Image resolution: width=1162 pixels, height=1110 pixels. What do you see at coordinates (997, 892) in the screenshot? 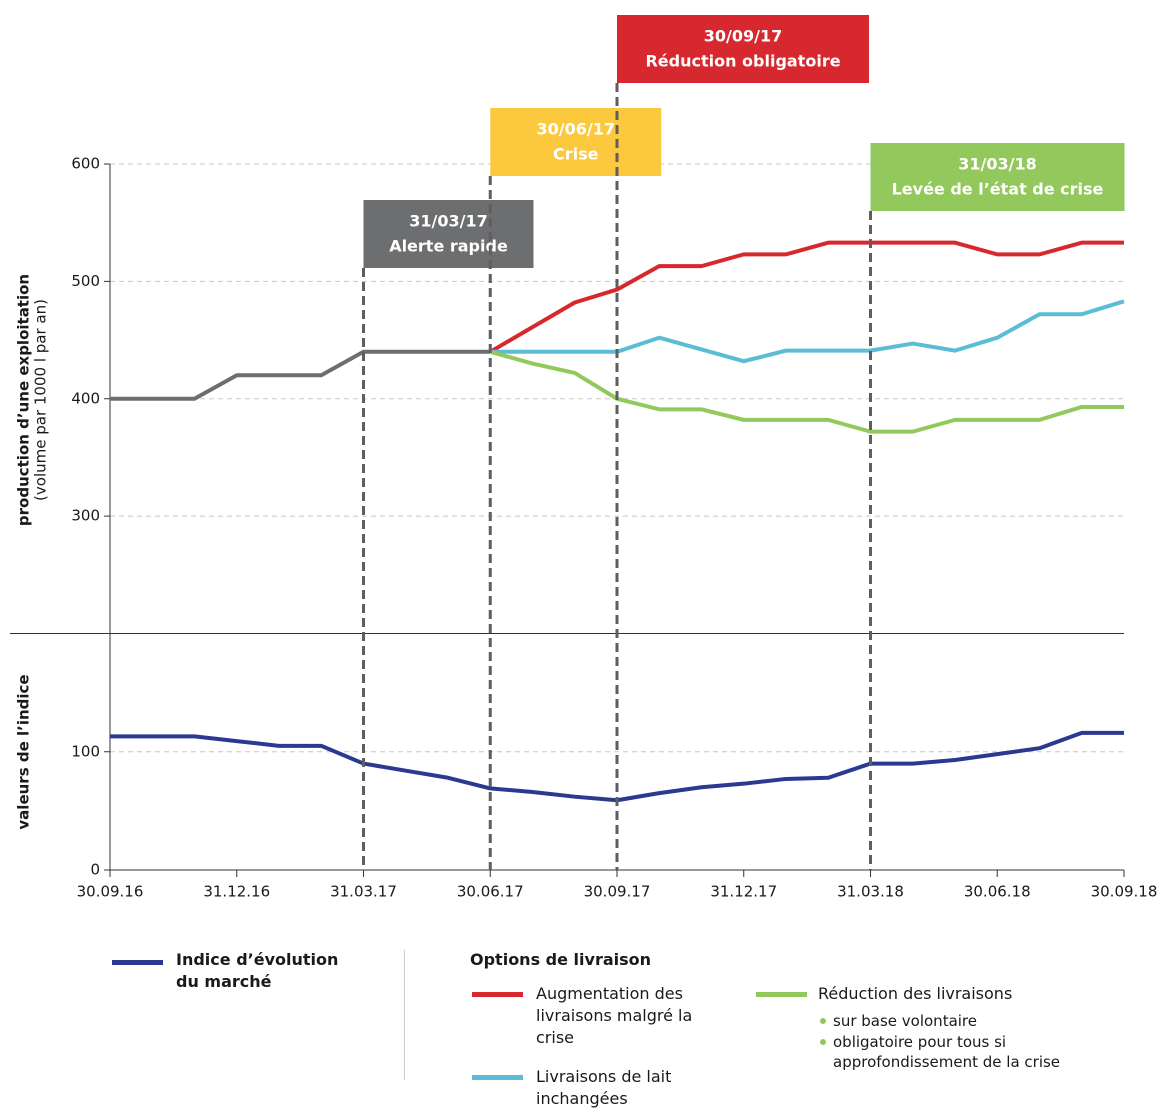
I see `x-tick-label: 30.06.18` at bounding box center [997, 892].